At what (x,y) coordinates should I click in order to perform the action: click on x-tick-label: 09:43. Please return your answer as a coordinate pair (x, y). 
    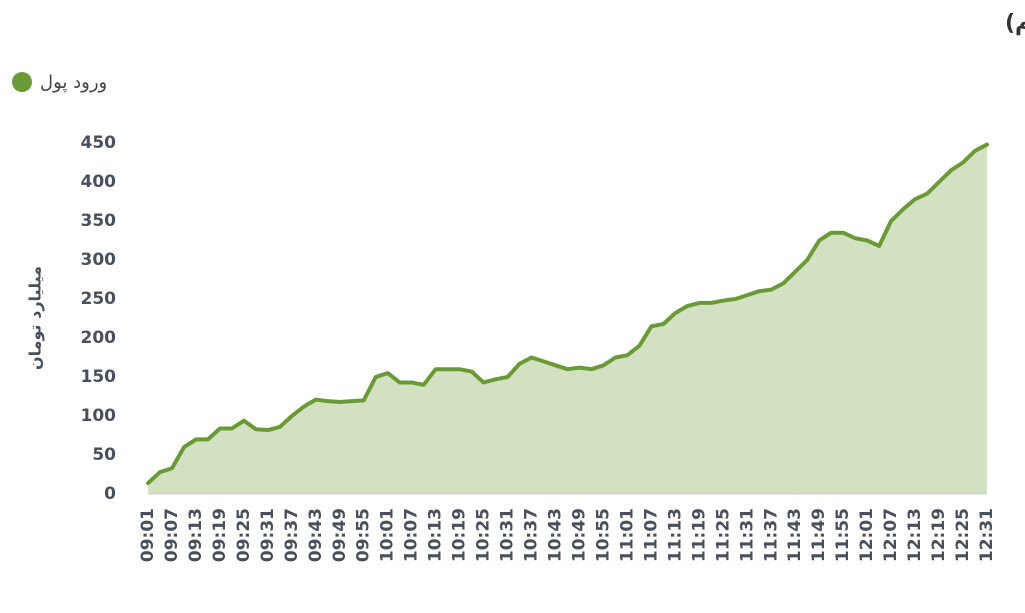
    Looking at the image, I should click on (316, 535).